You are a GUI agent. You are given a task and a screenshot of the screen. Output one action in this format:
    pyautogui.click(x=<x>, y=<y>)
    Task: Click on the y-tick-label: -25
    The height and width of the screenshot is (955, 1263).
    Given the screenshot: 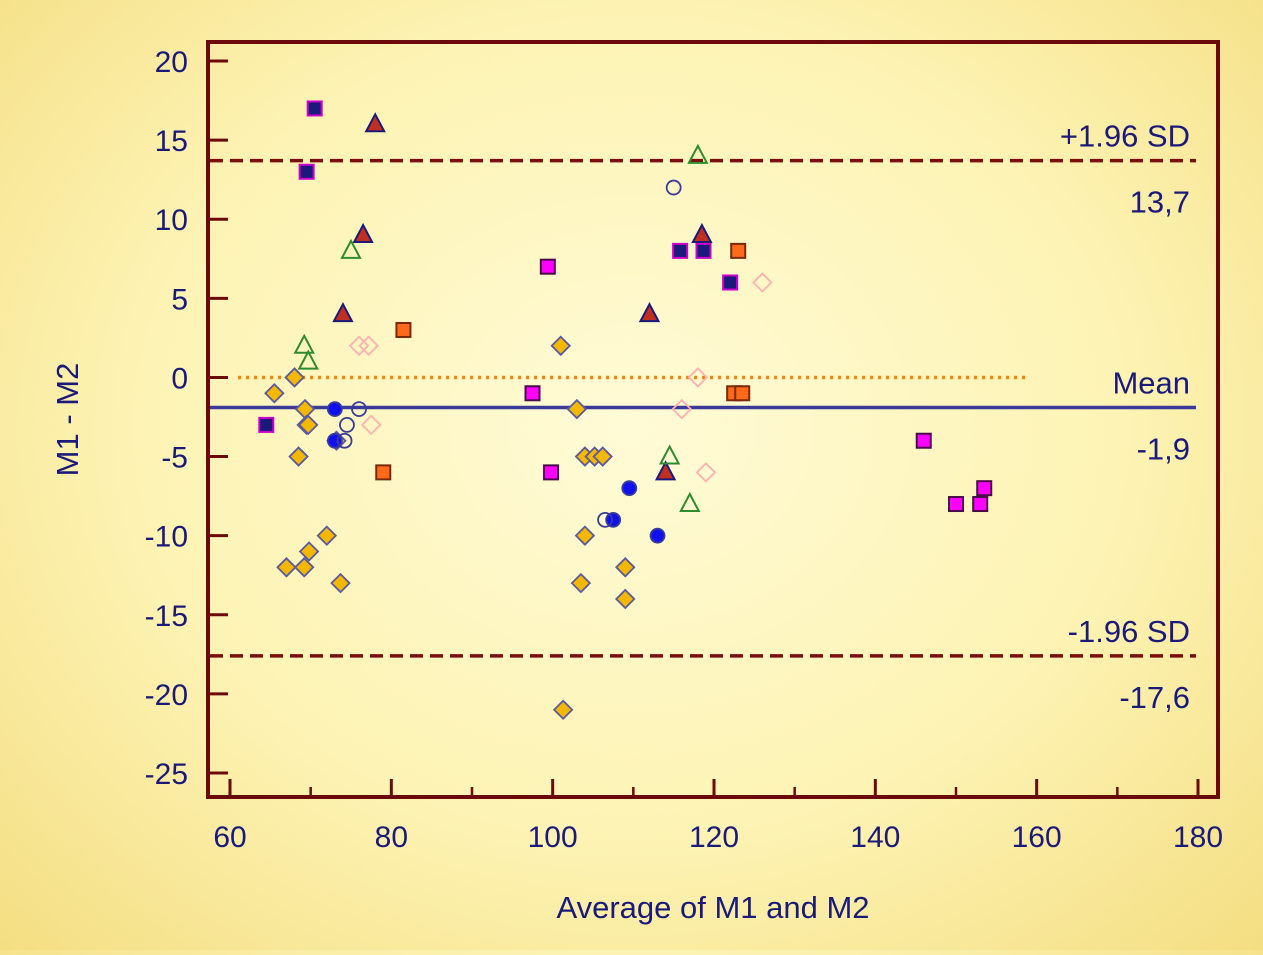 What is the action you would take?
    pyautogui.click(x=166, y=774)
    